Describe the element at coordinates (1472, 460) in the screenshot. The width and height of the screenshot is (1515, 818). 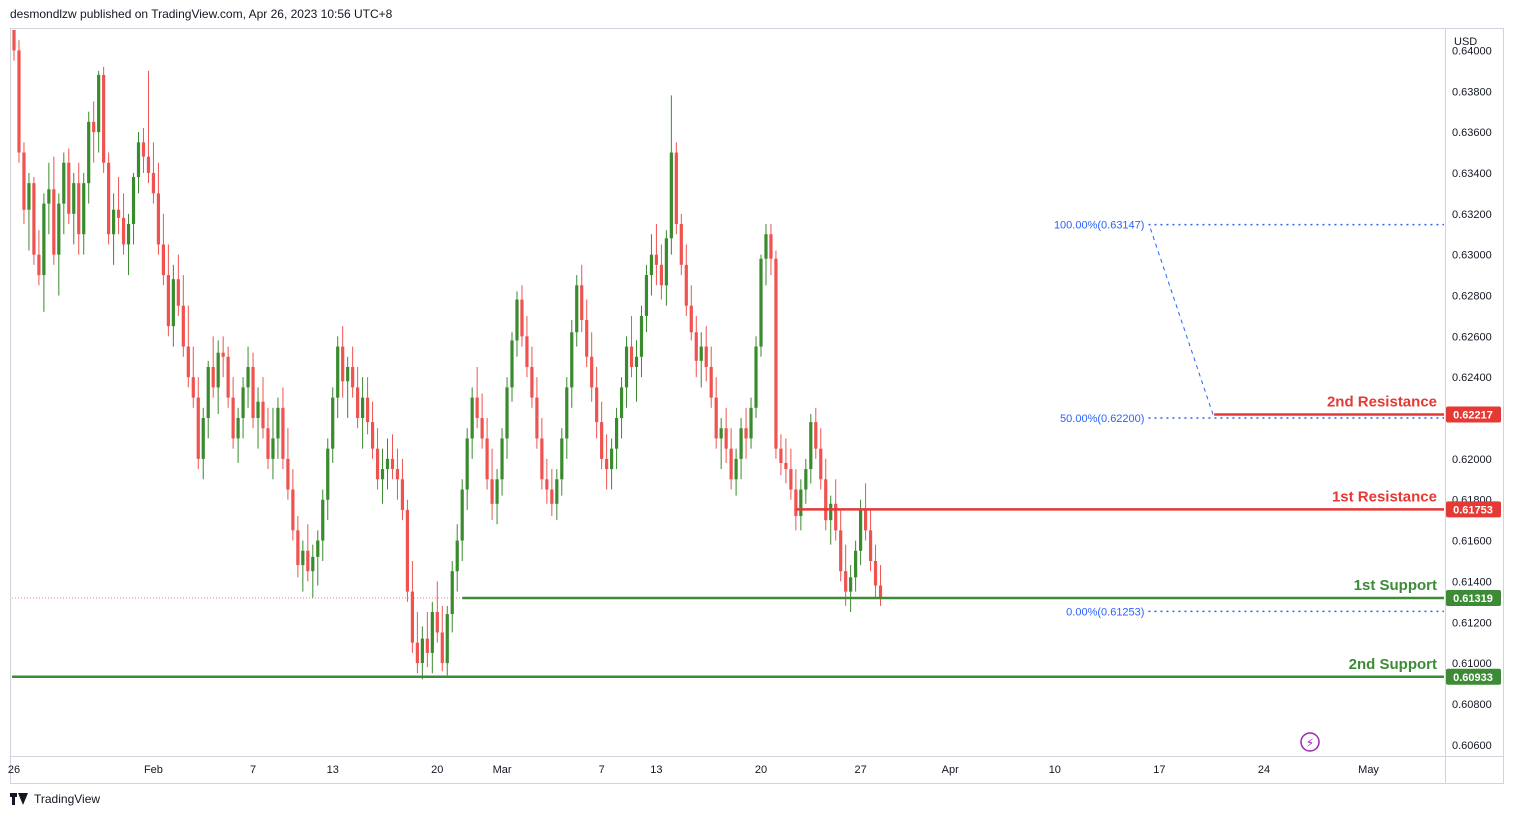
I see `y-tick-label: 0.62000` at that location.